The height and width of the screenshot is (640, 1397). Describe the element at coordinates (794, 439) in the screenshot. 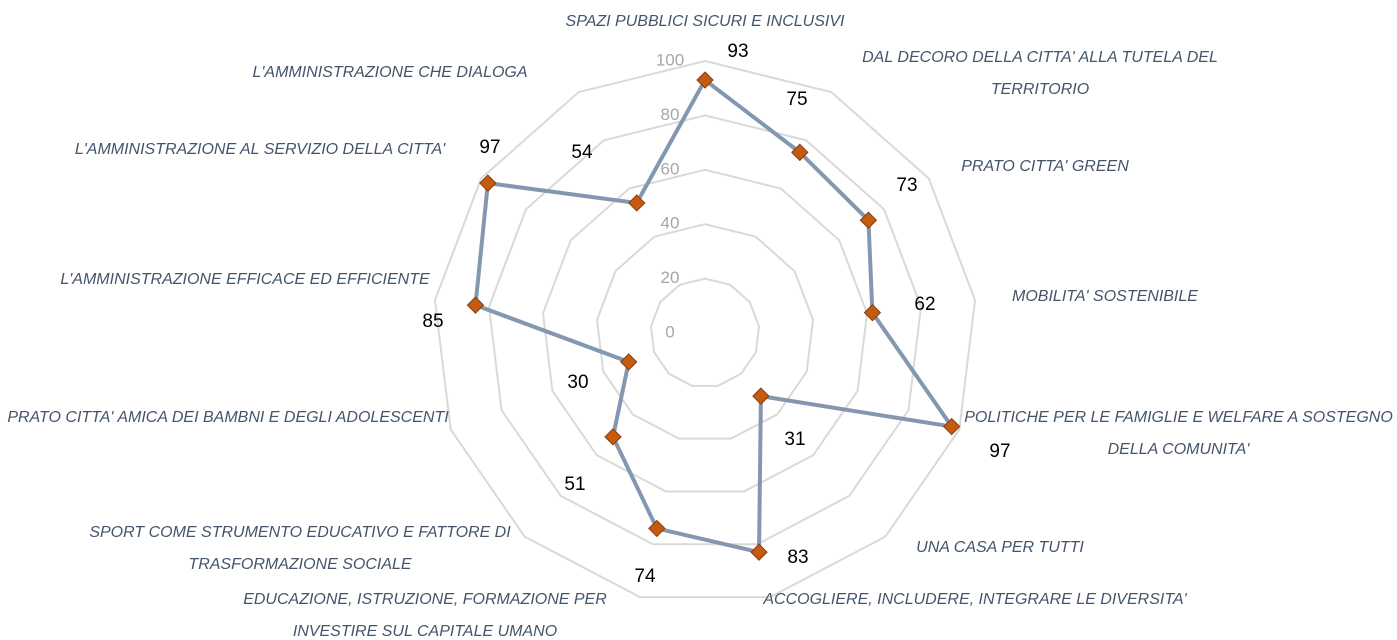

I see `value-label: 31` at that location.